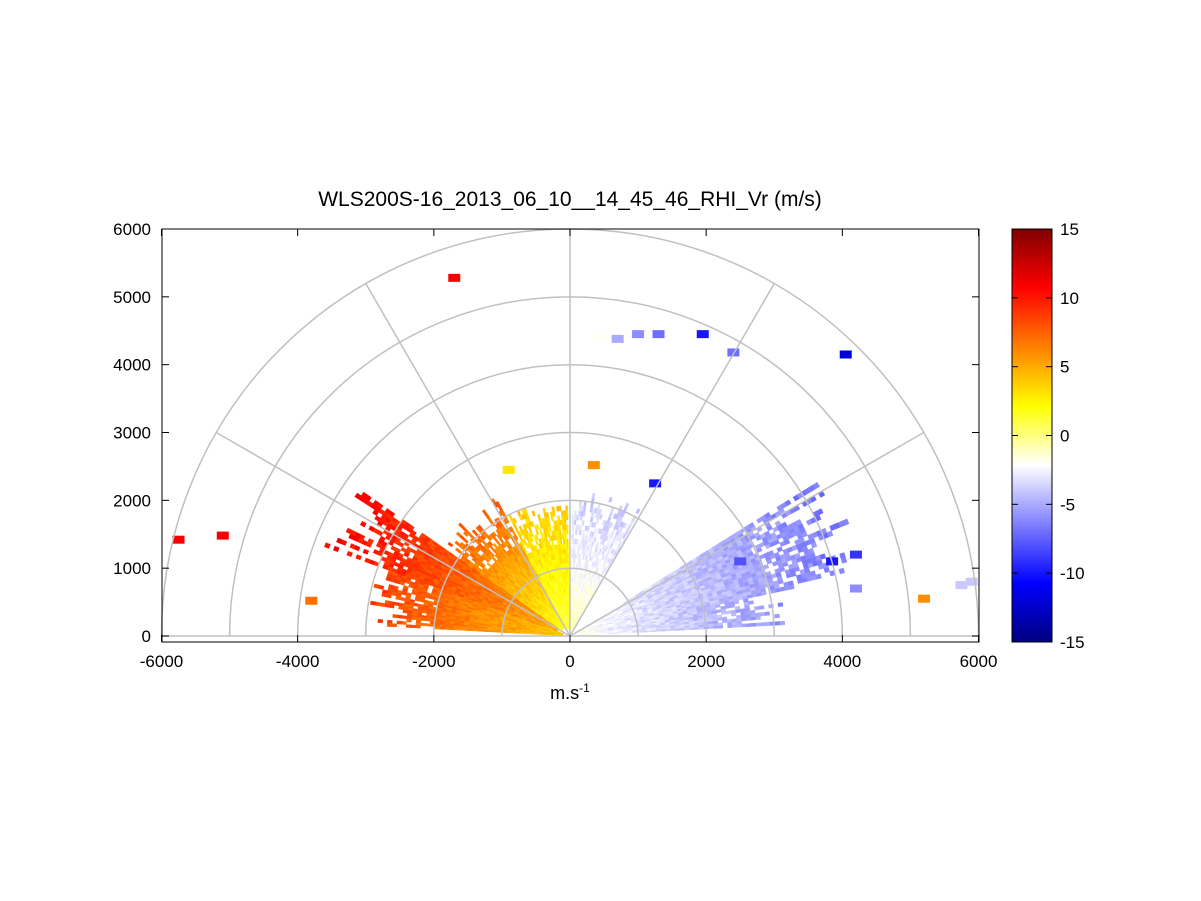  I want to click on y-tick-label: 4000, so click(132, 365).